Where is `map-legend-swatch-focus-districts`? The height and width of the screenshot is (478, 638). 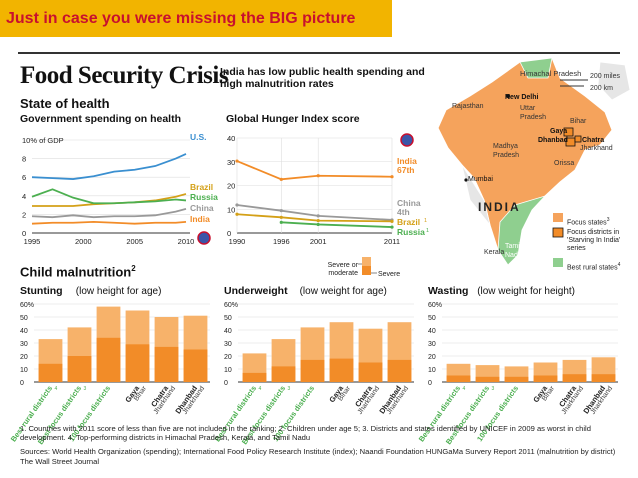
map-legend-swatch-focus-districts is located at coordinates (558, 232).